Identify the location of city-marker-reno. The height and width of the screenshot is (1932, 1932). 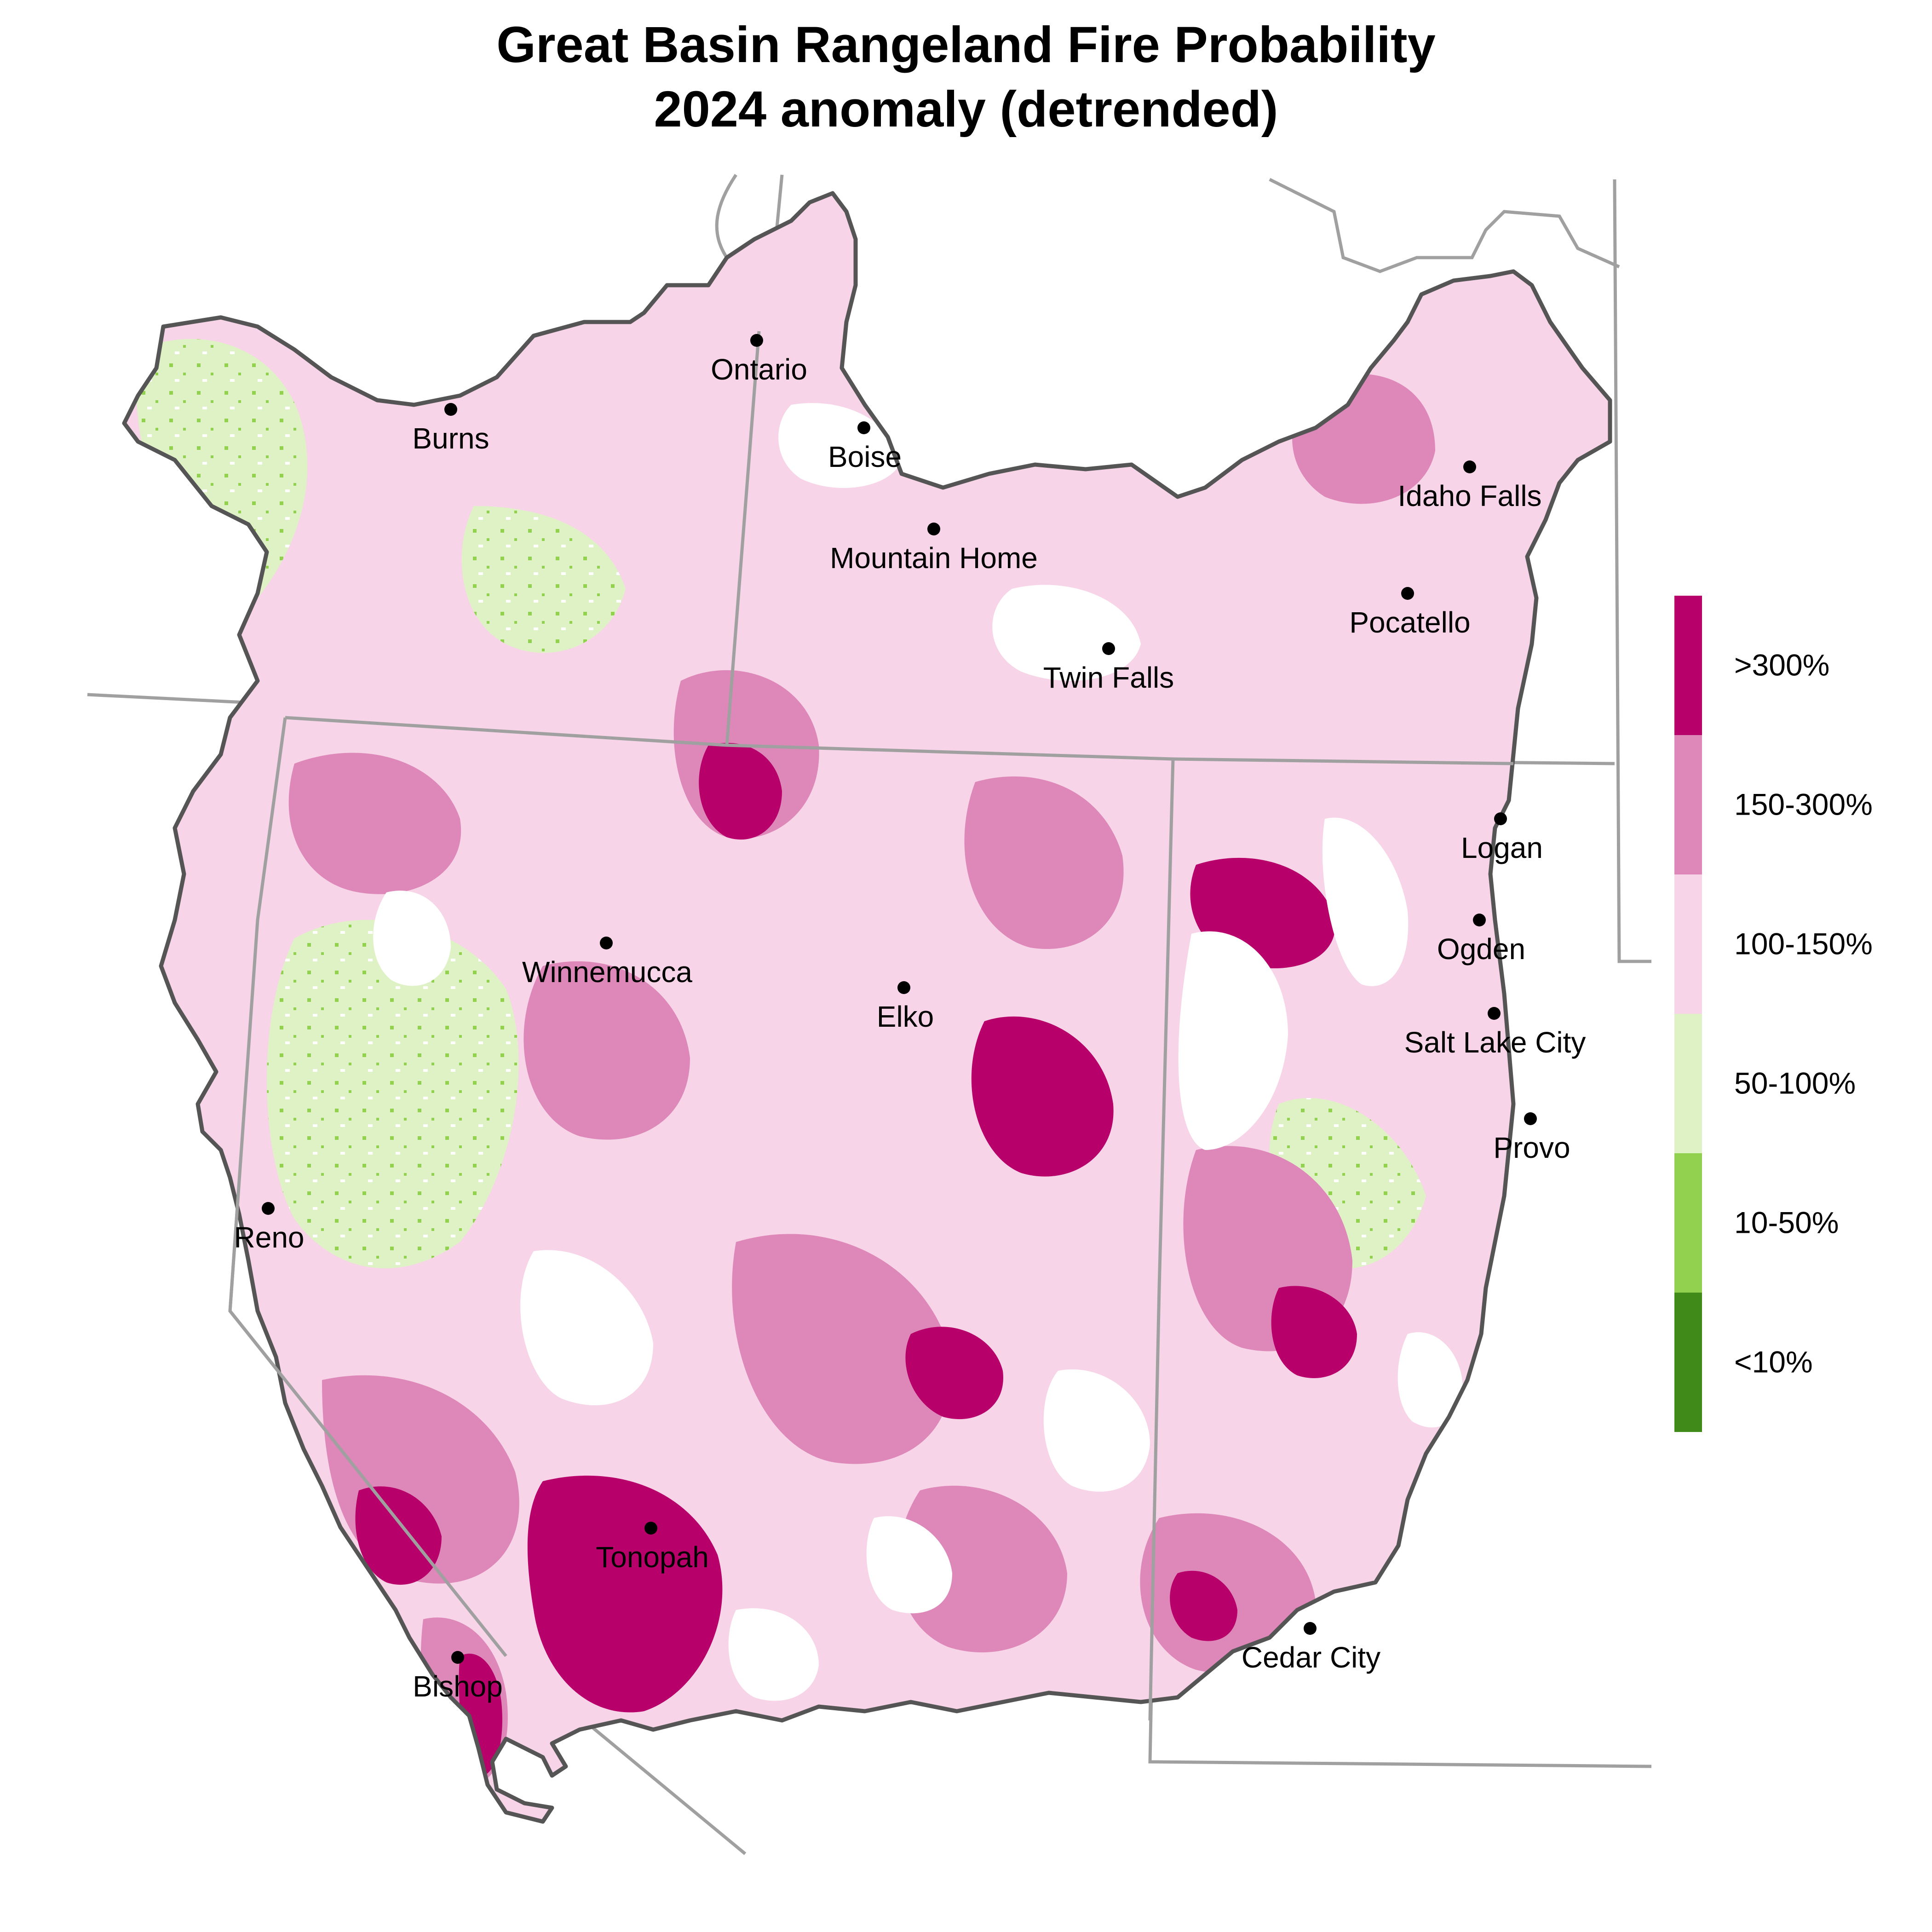
(268, 1208).